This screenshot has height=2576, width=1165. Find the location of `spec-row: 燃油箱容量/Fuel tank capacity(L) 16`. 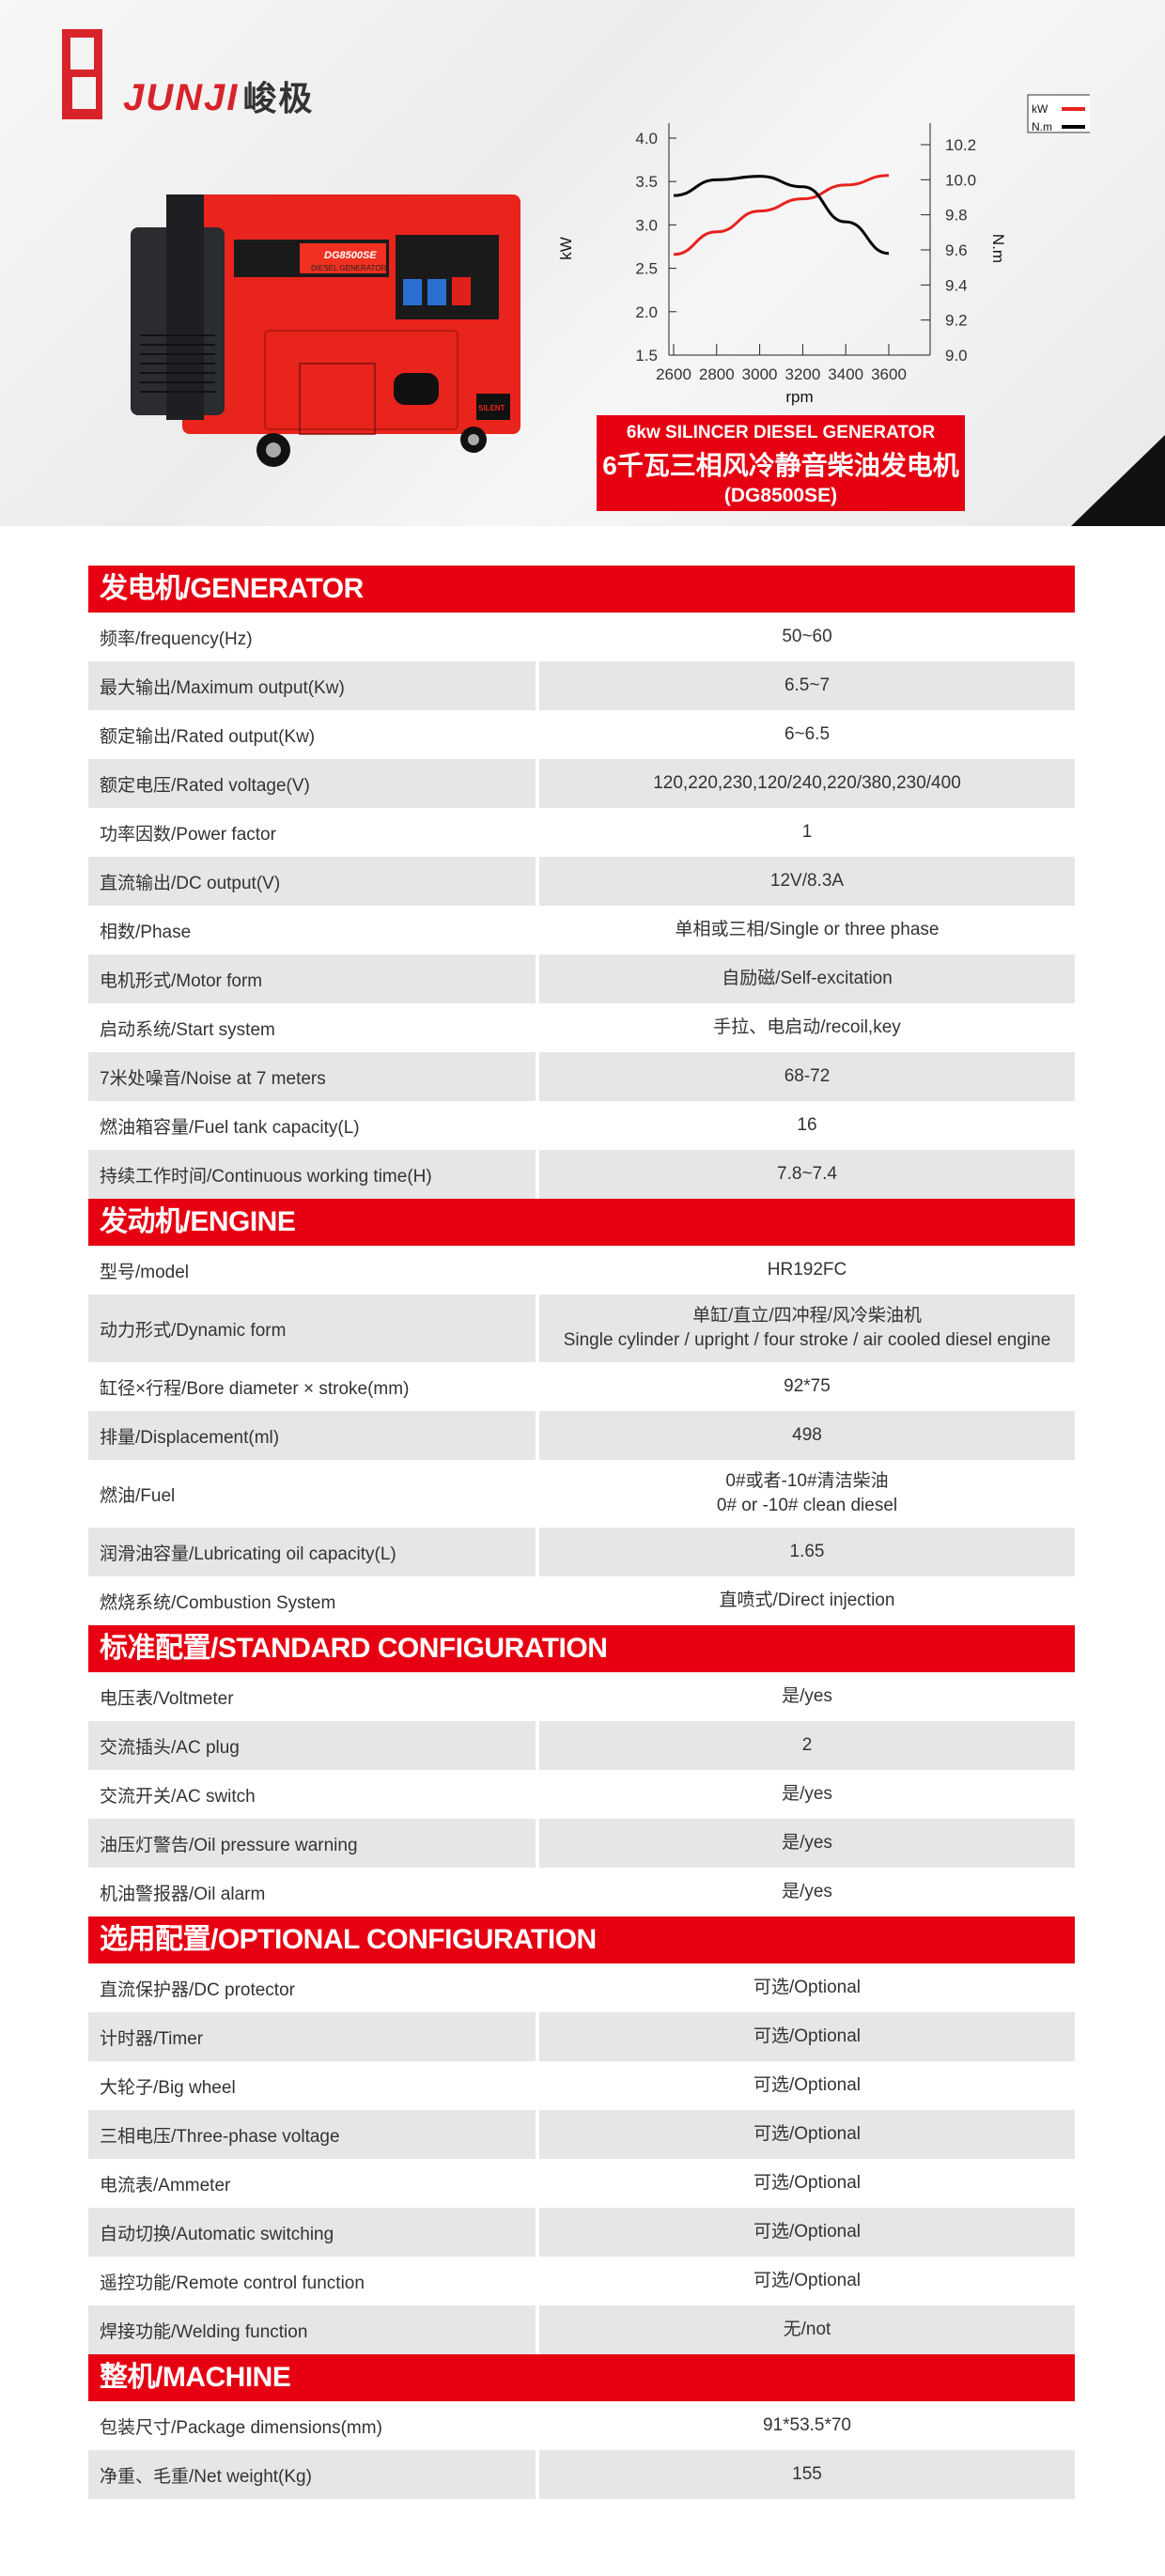

spec-row: 燃油箱容量/Fuel tank capacity(L) 16 is located at coordinates (581, 1125).